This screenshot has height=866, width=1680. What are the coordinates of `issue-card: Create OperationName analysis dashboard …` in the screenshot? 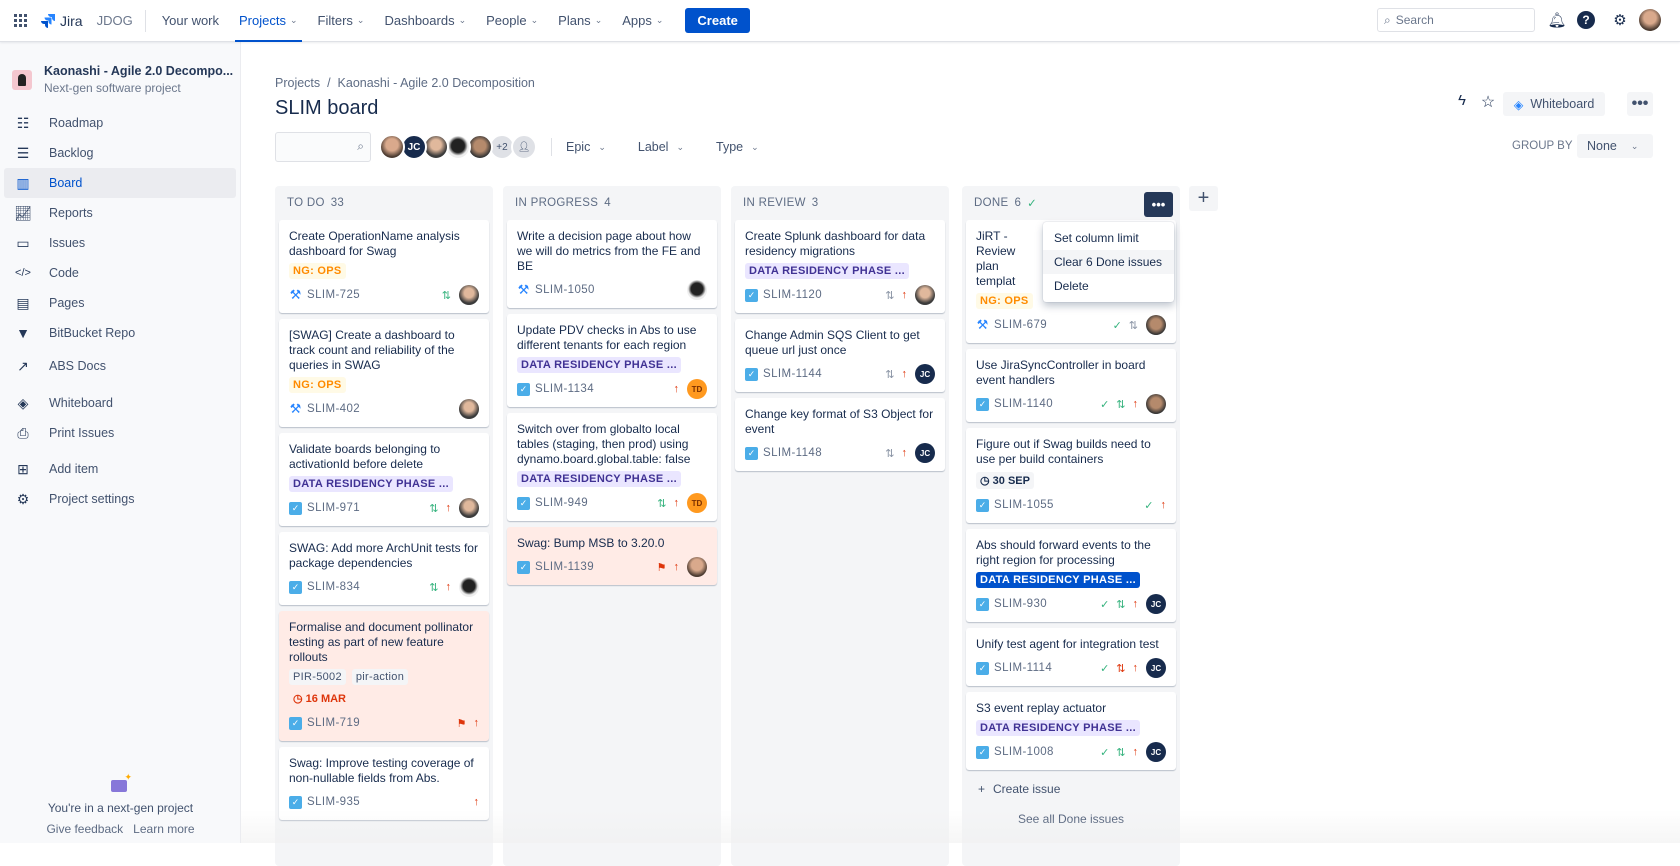 It's located at (384, 266).